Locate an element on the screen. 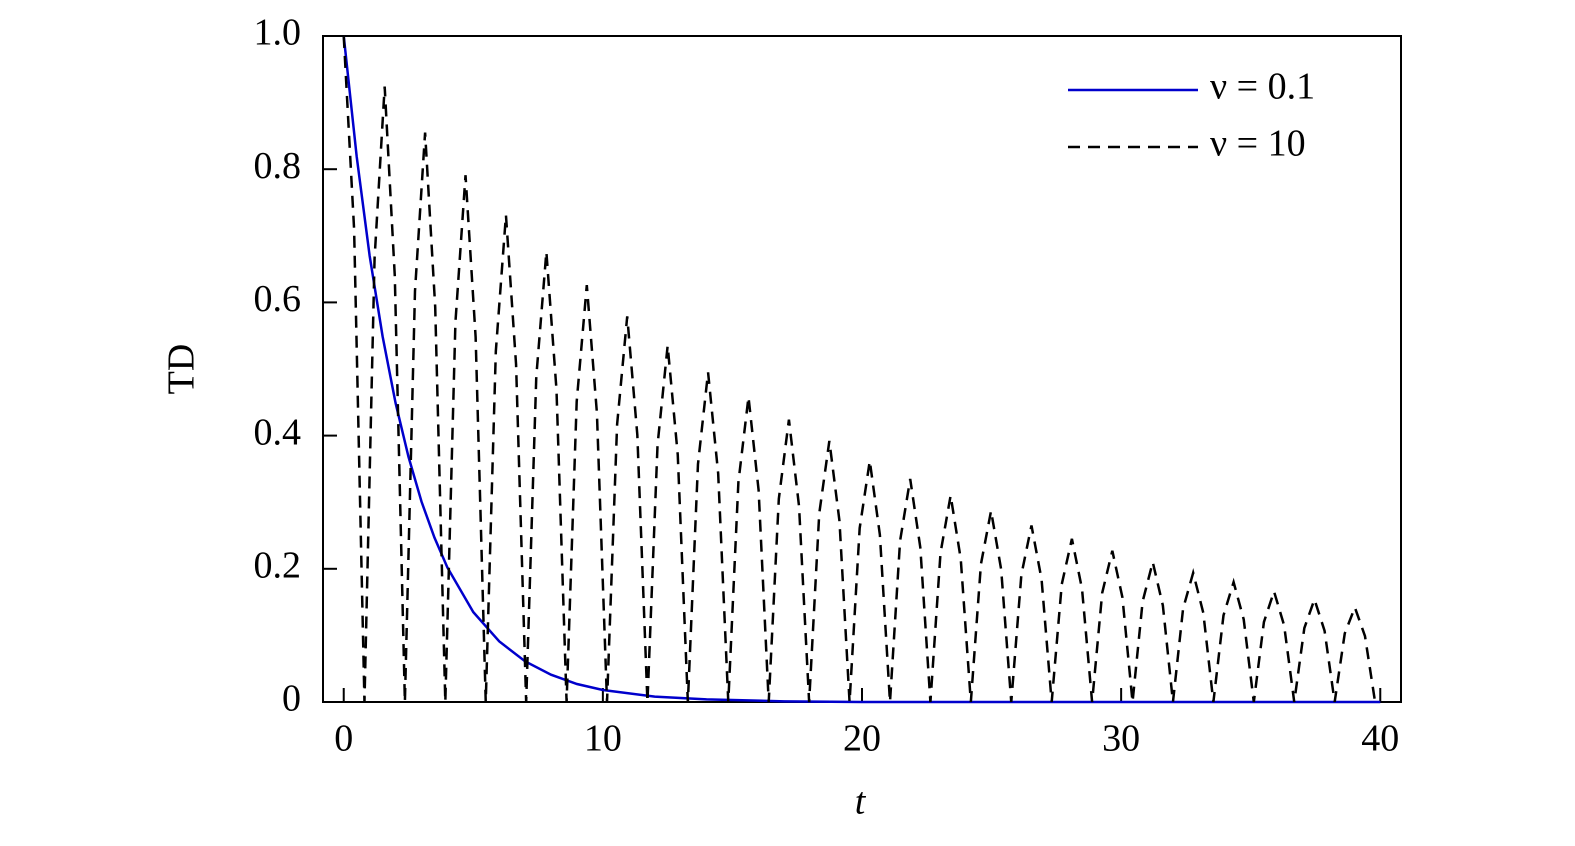 Image resolution: width=1575 pixels, height=846 pixels. y-tick-label: 0.4 is located at coordinates (278, 432).